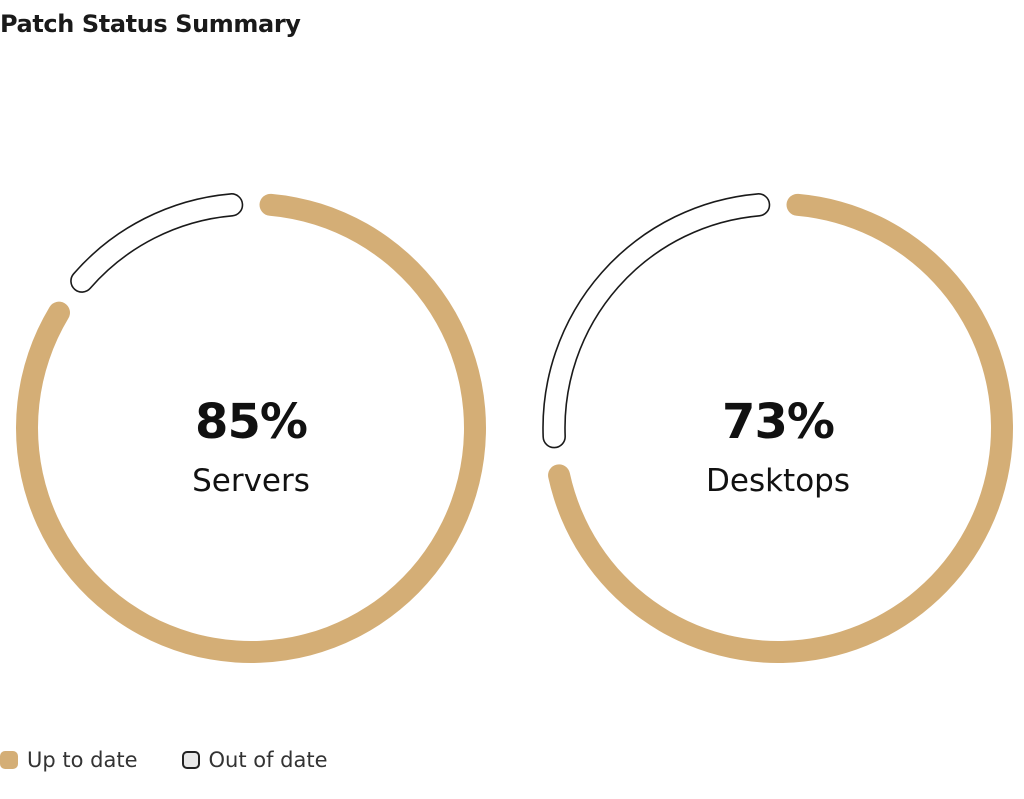 The image size is (1024, 799). I want to click on legend-swatch-out-of-date, so click(190, 760).